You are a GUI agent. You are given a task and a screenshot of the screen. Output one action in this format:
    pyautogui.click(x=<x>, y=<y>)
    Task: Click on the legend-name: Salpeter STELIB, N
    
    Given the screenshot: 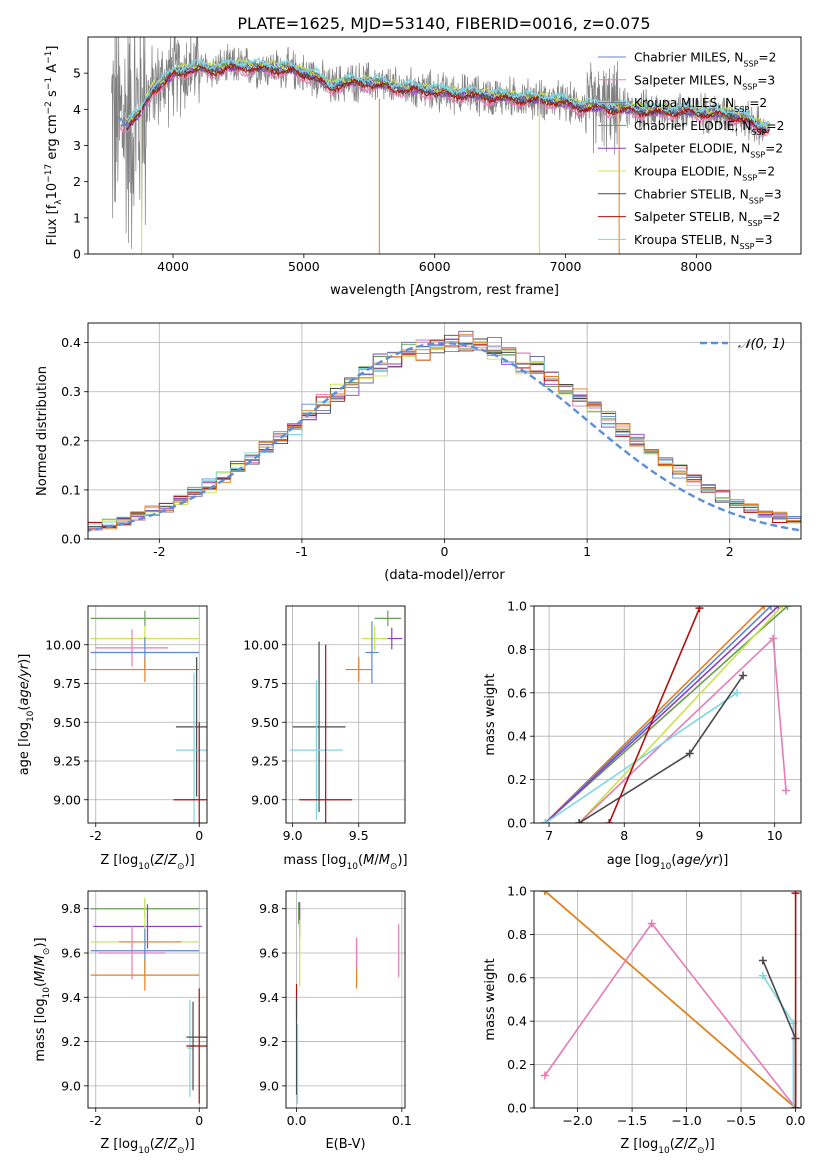 What is the action you would take?
    pyautogui.click(x=690, y=217)
    